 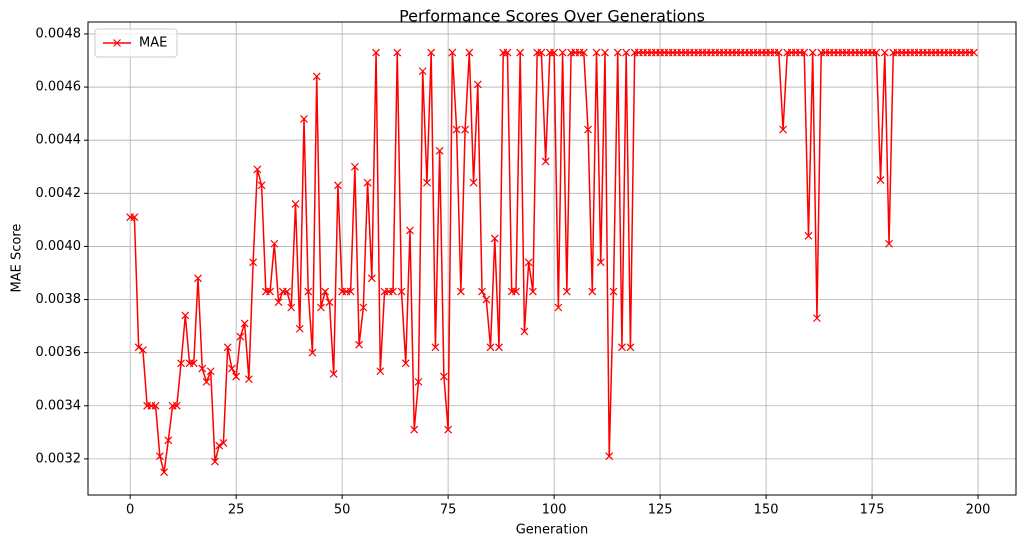 I want to click on legend-label: MAE, so click(x=153, y=43).